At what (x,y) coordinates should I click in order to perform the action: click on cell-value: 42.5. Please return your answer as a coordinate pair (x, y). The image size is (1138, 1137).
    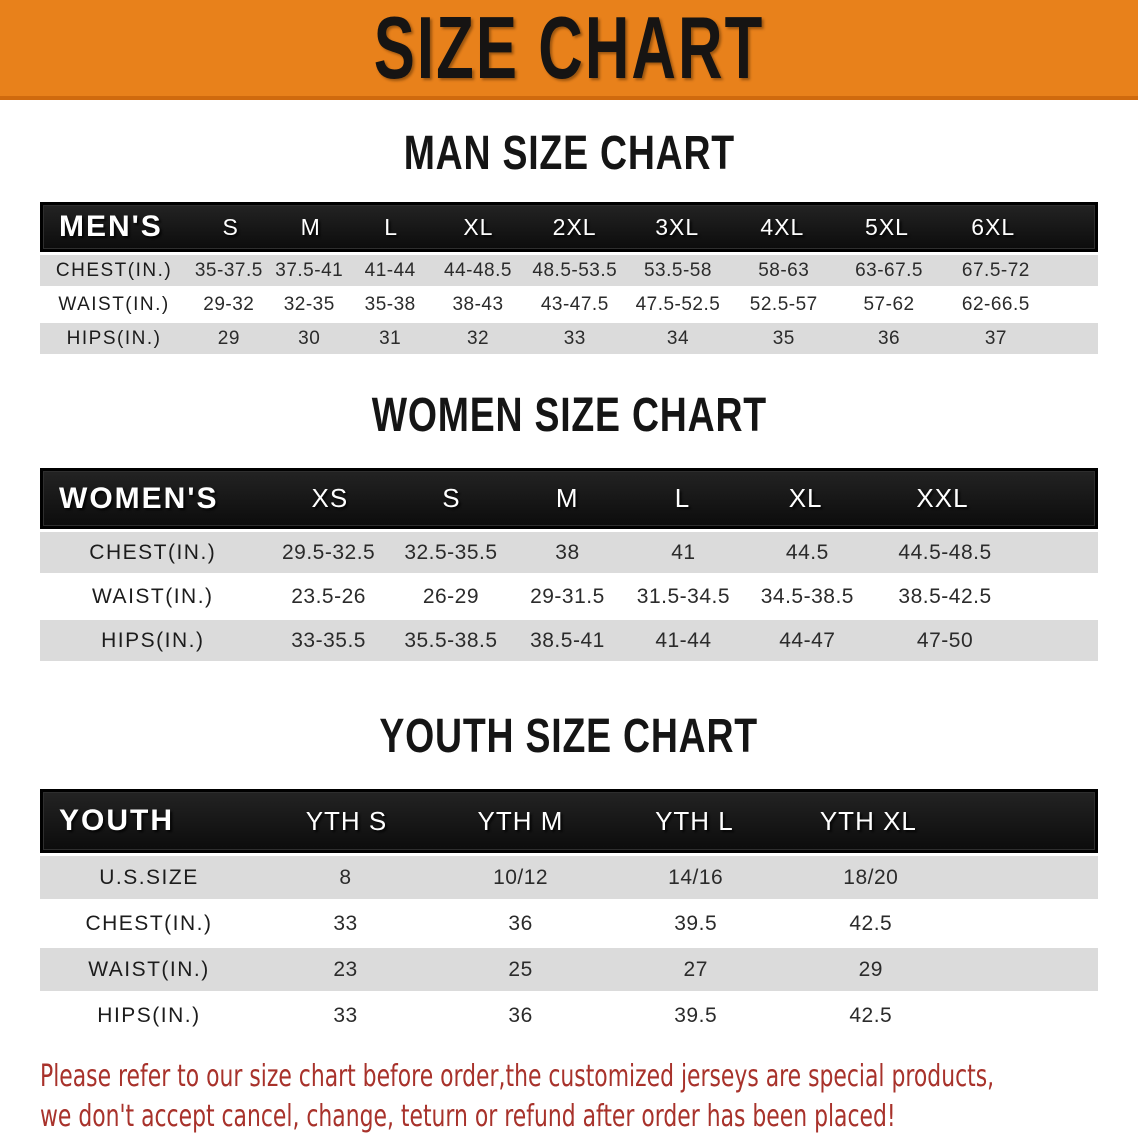
    Looking at the image, I should click on (871, 1015).